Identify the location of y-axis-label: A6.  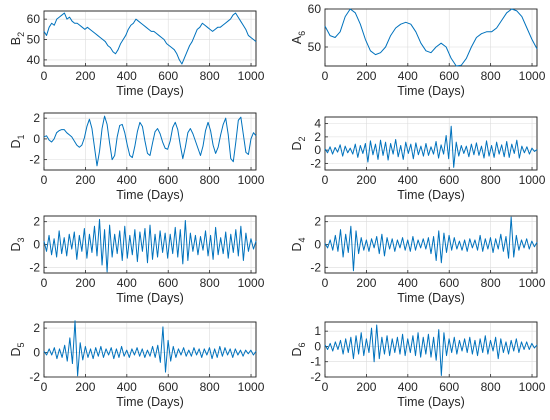
(298, 37).